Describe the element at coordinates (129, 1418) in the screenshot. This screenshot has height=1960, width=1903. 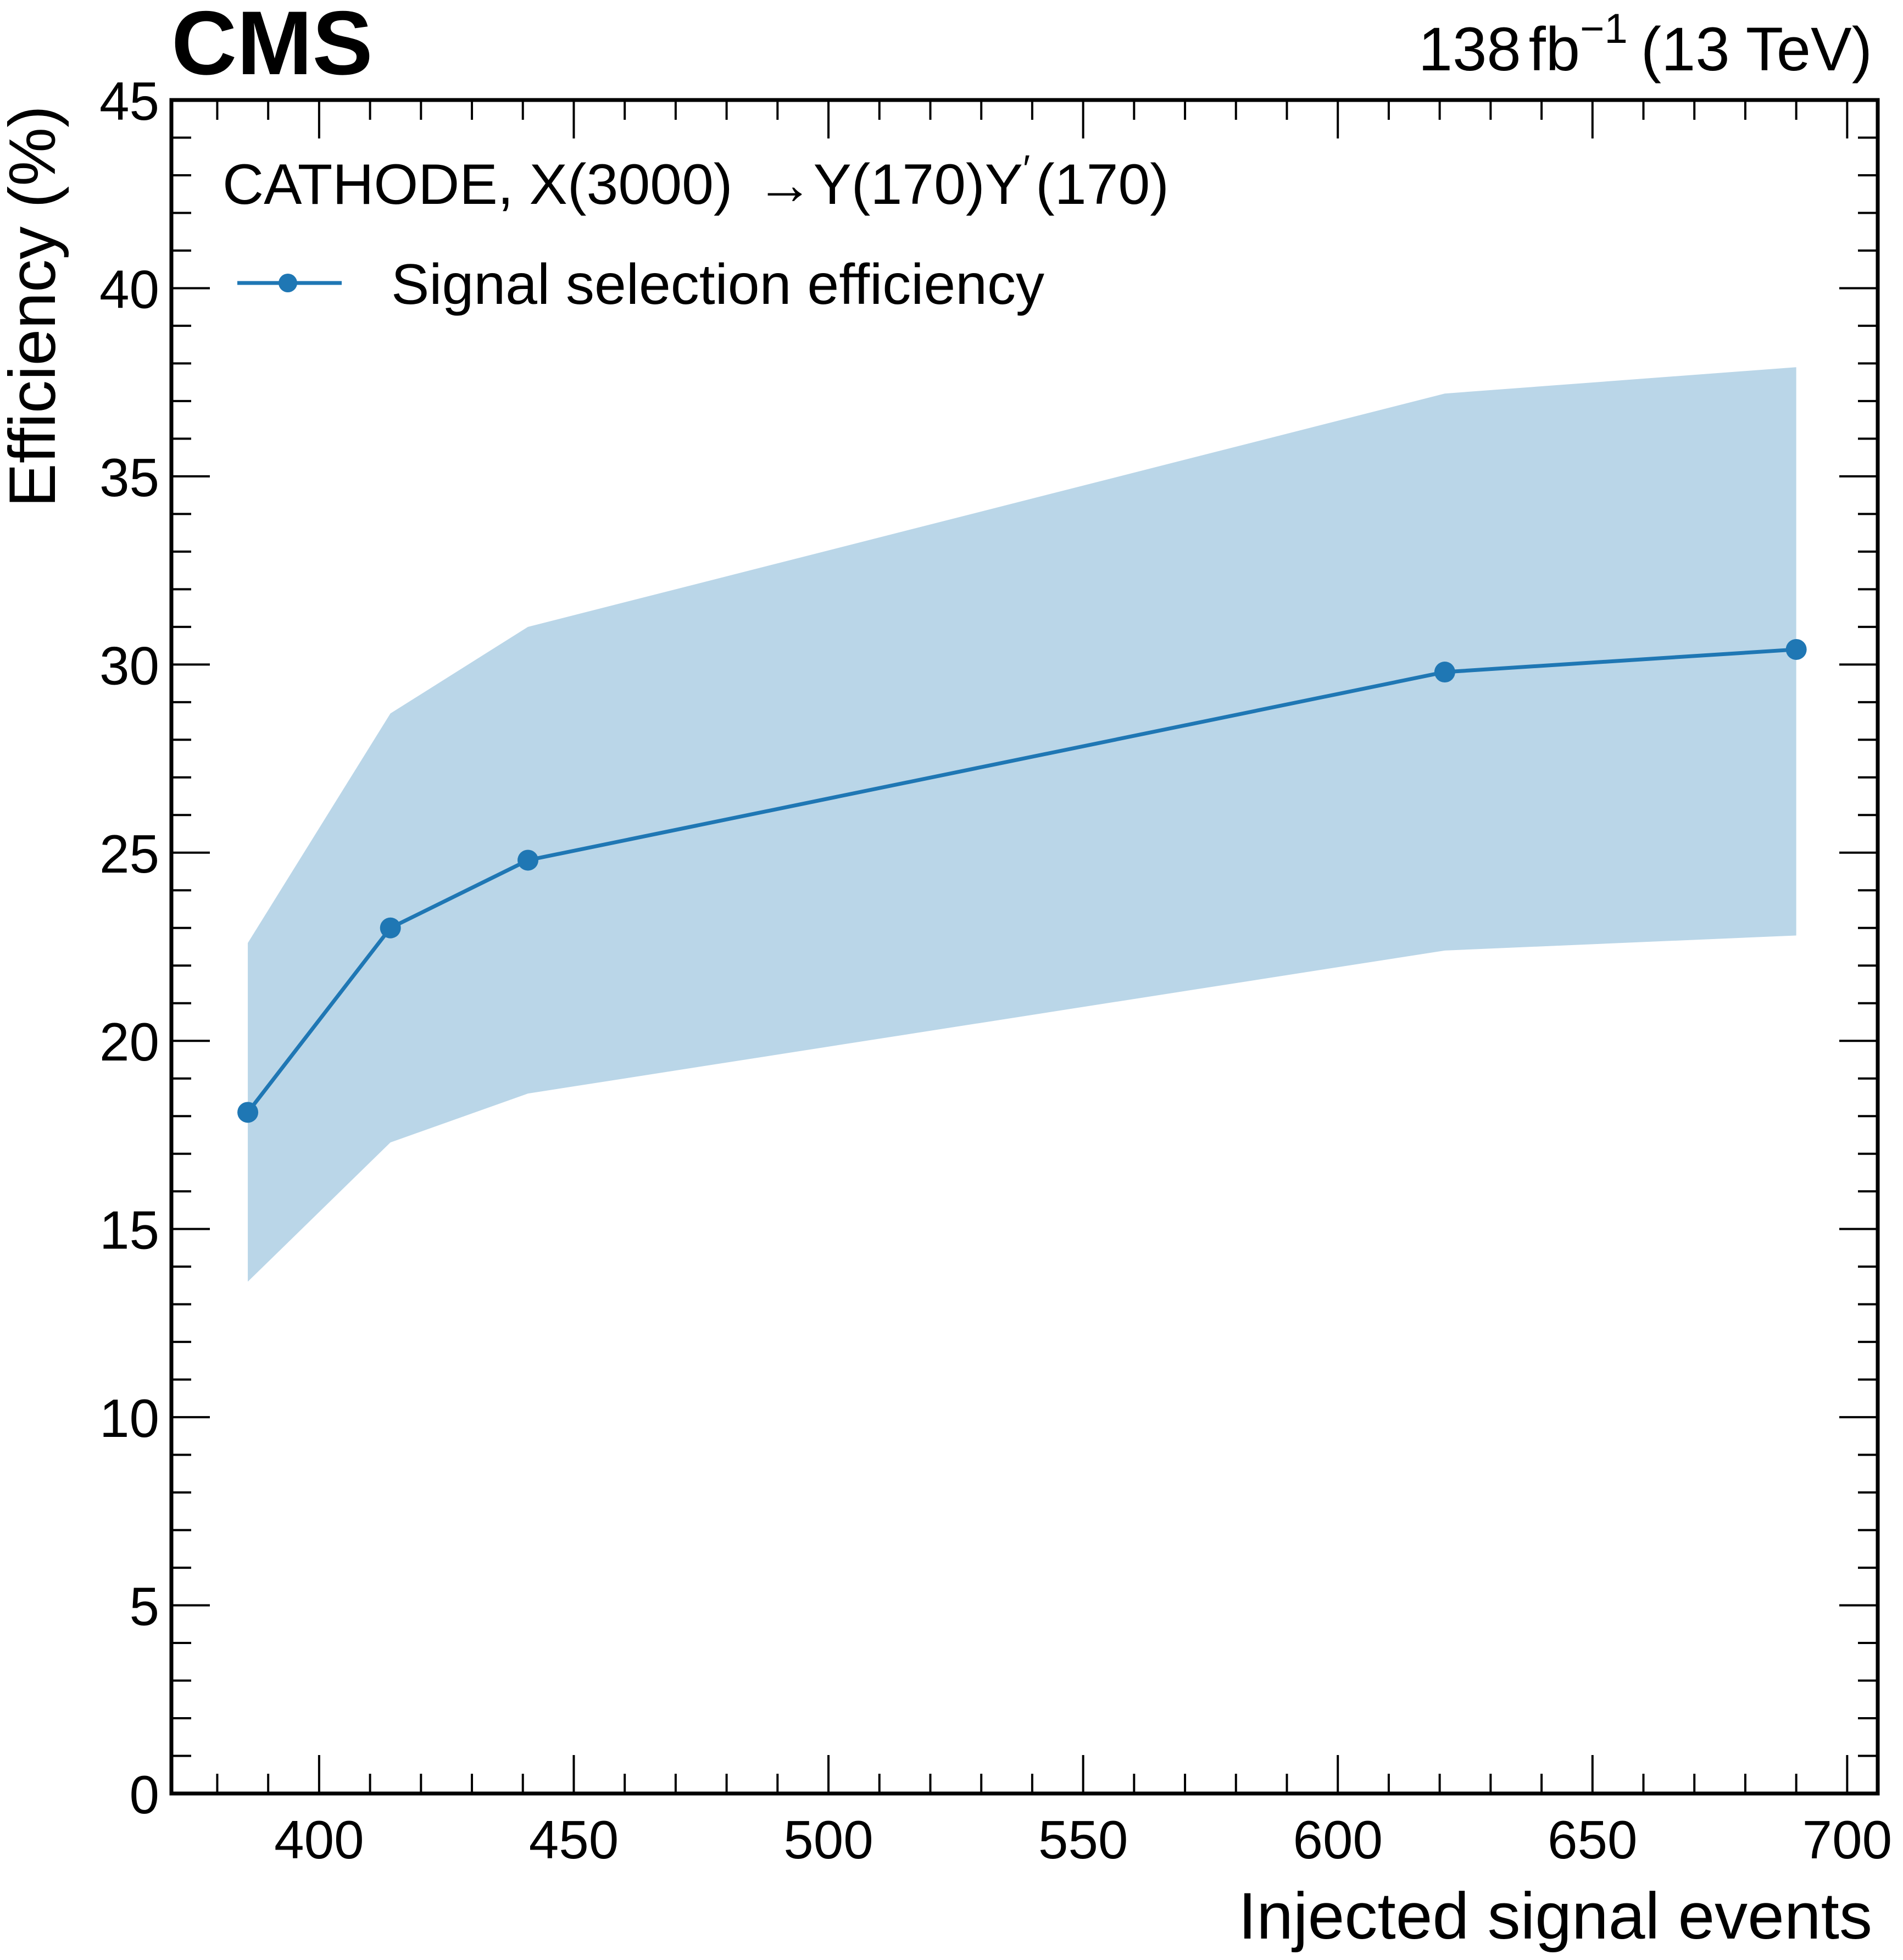
I see `y-tick-label: 10` at that location.